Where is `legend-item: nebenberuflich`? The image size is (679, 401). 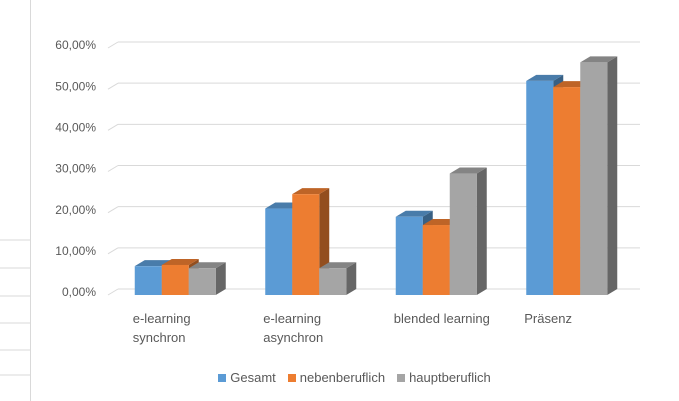
legend-item: nebenberuflich is located at coordinates (336, 377).